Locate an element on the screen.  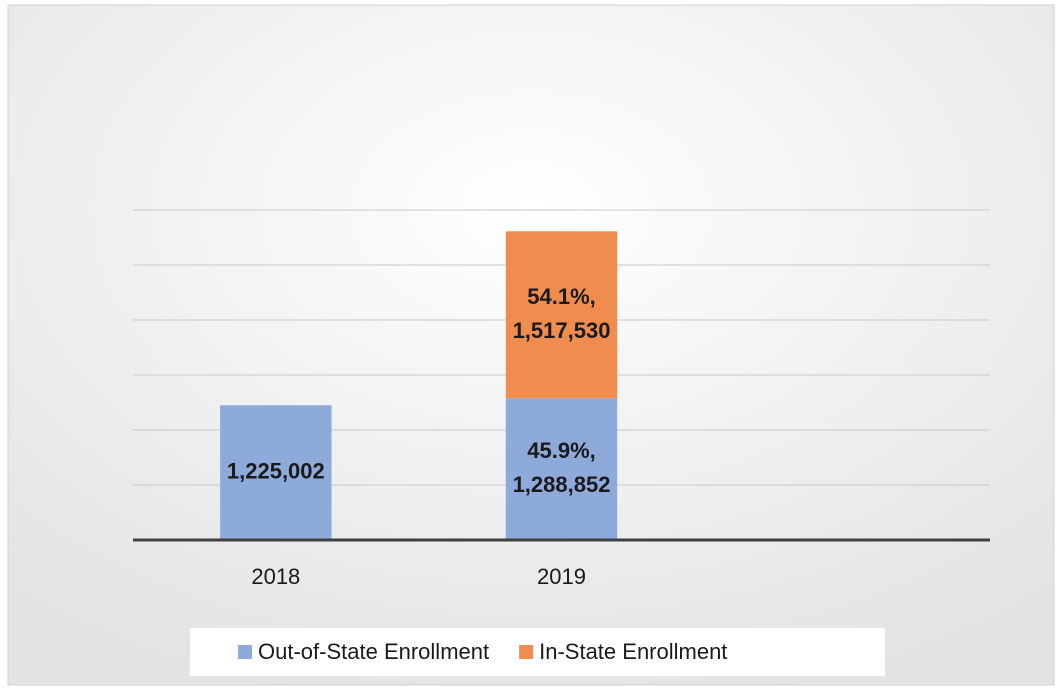
data-label: 1,225,002 is located at coordinates (276, 470).